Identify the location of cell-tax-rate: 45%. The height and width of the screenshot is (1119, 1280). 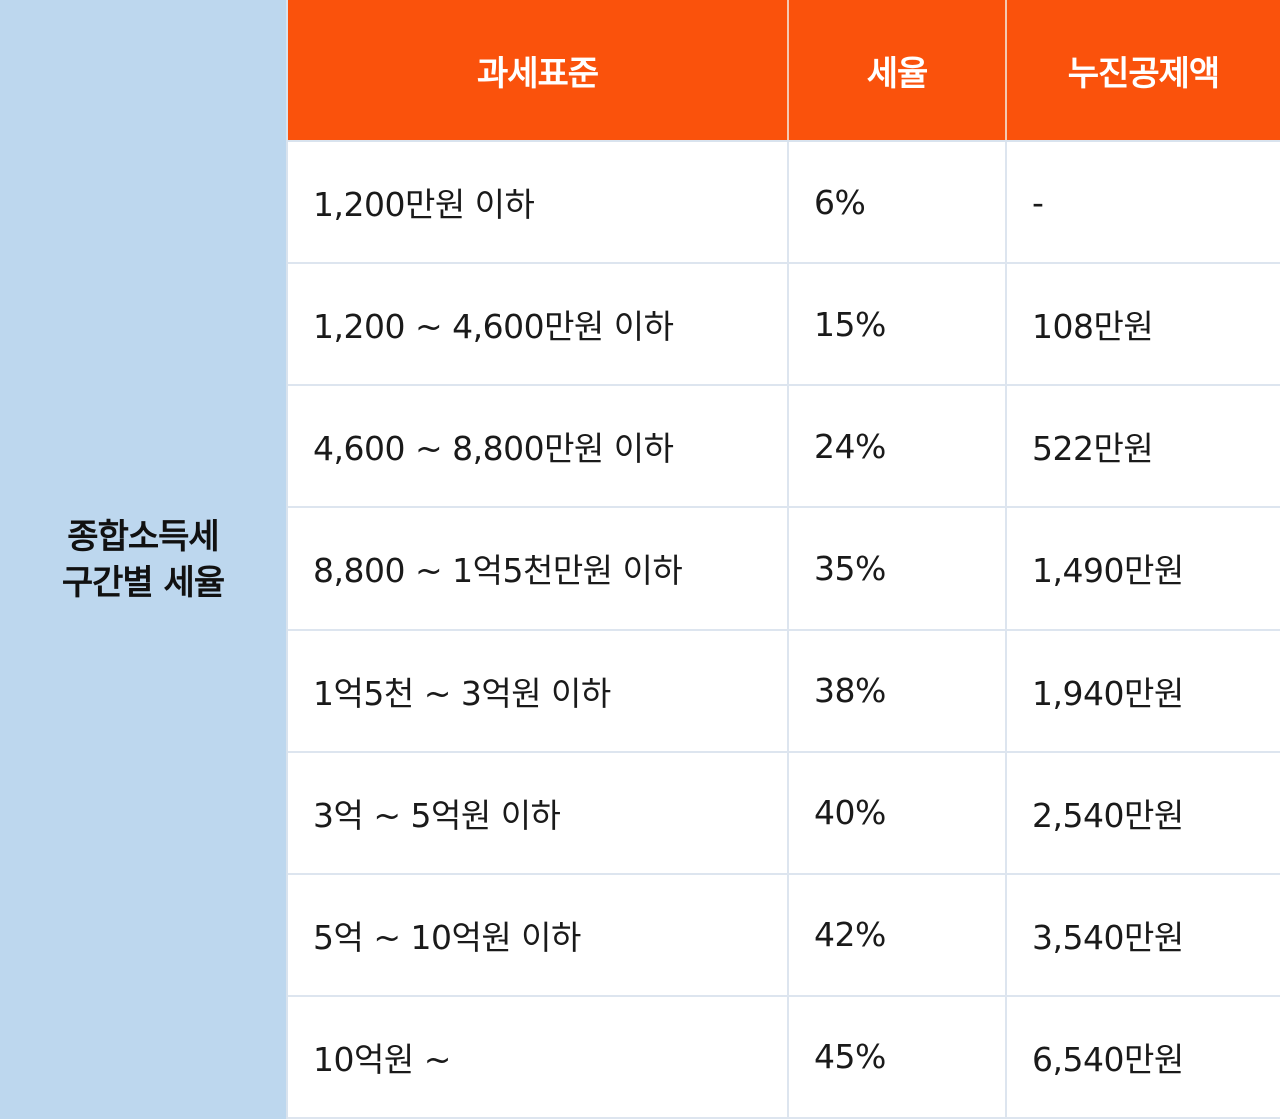
(896, 1057).